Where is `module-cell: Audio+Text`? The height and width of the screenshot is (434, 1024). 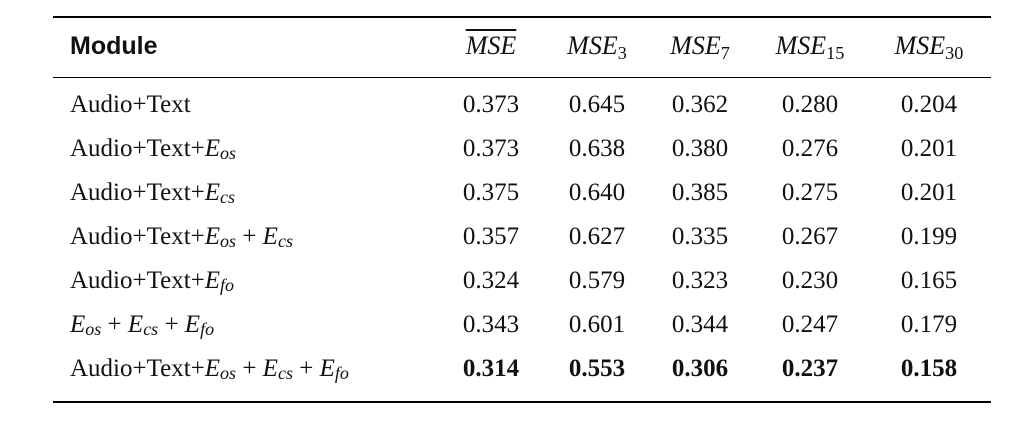 module-cell: Audio+Text is located at coordinates (130, 105).